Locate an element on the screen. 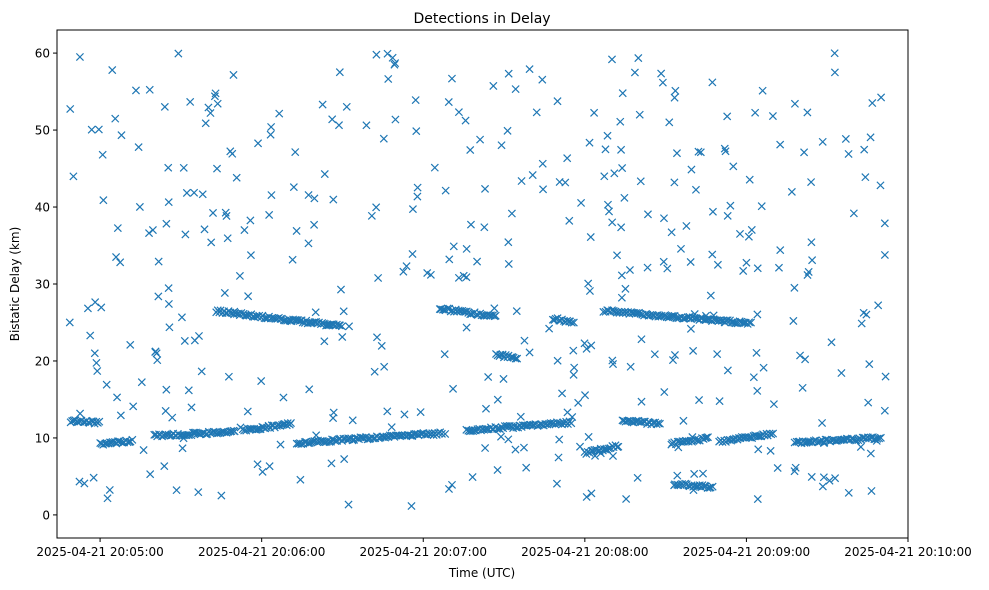 This screenshot has width=989, height=590. y-axis-label: Bistatic Delay (km) is located at coordinates (15, 284).